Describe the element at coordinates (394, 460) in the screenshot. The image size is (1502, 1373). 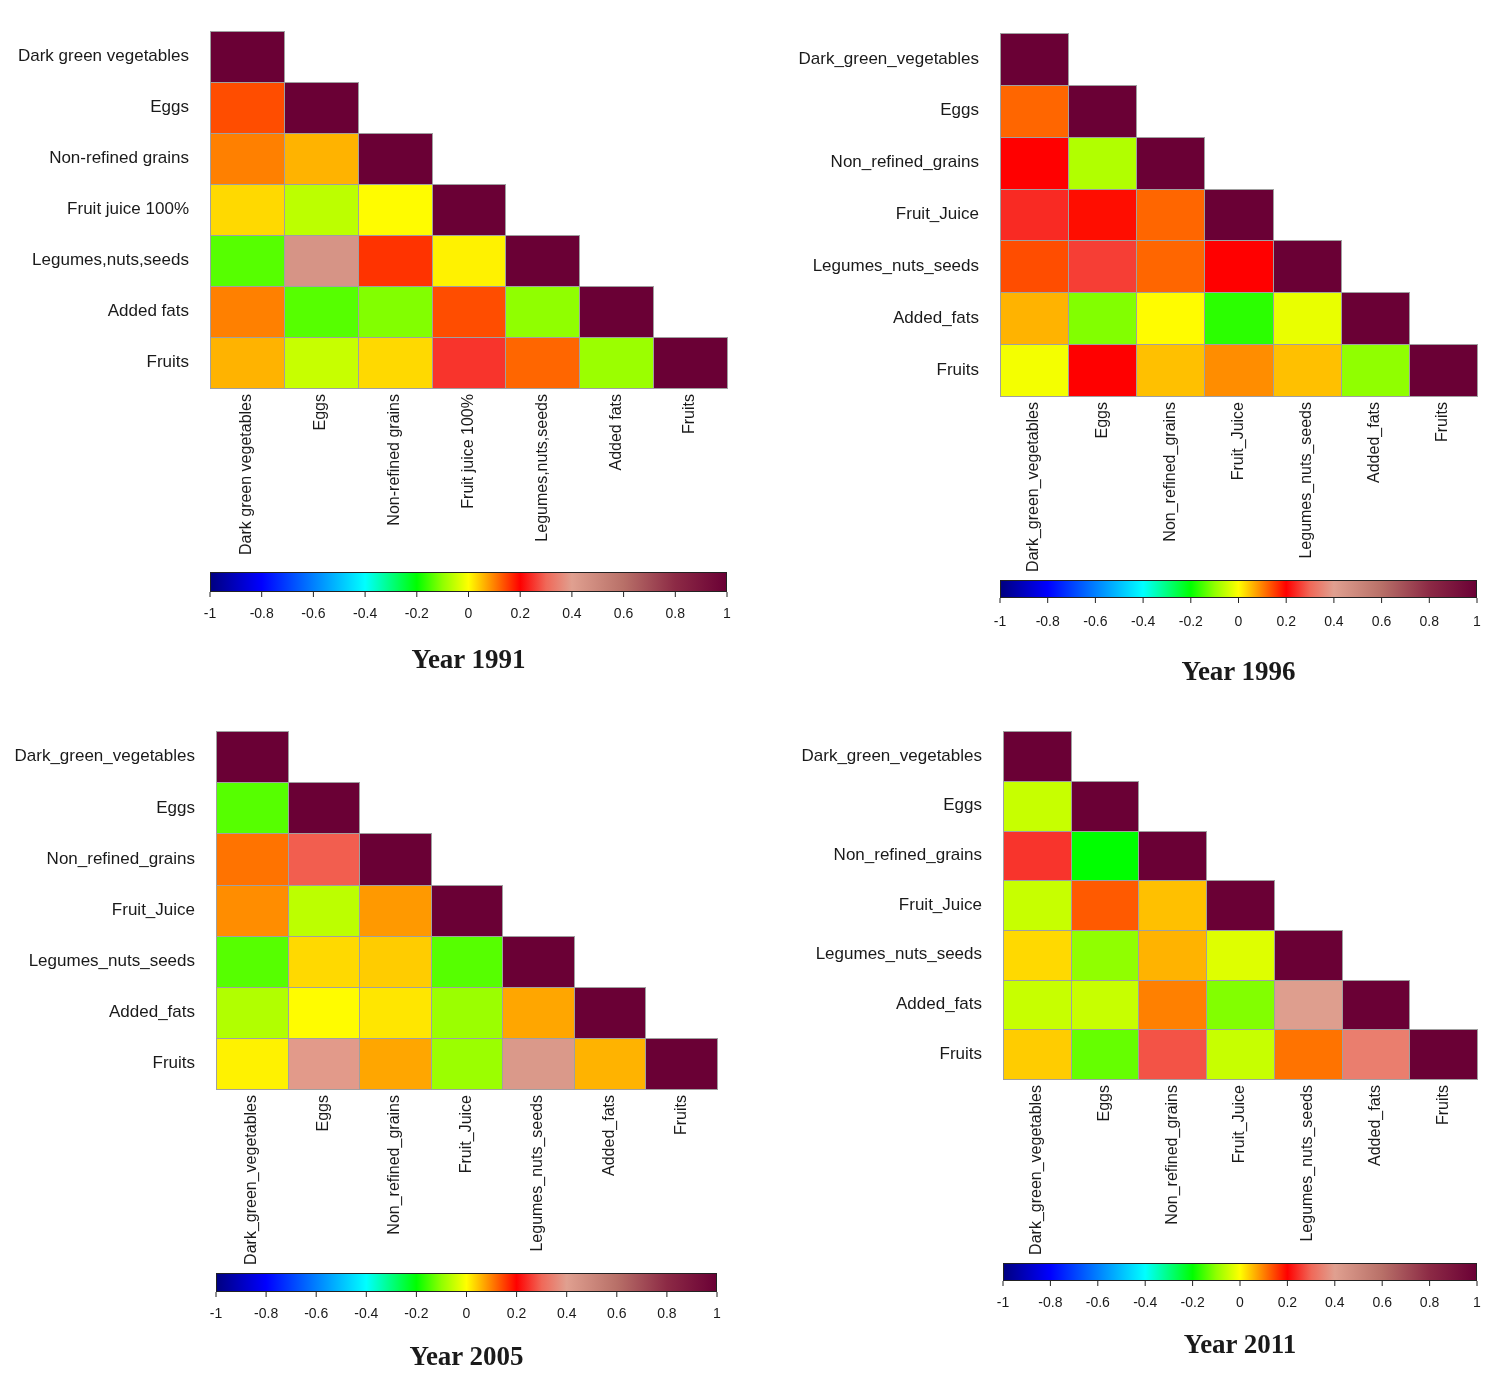
I see `x-tick-label: Non-refined grains` at that location.